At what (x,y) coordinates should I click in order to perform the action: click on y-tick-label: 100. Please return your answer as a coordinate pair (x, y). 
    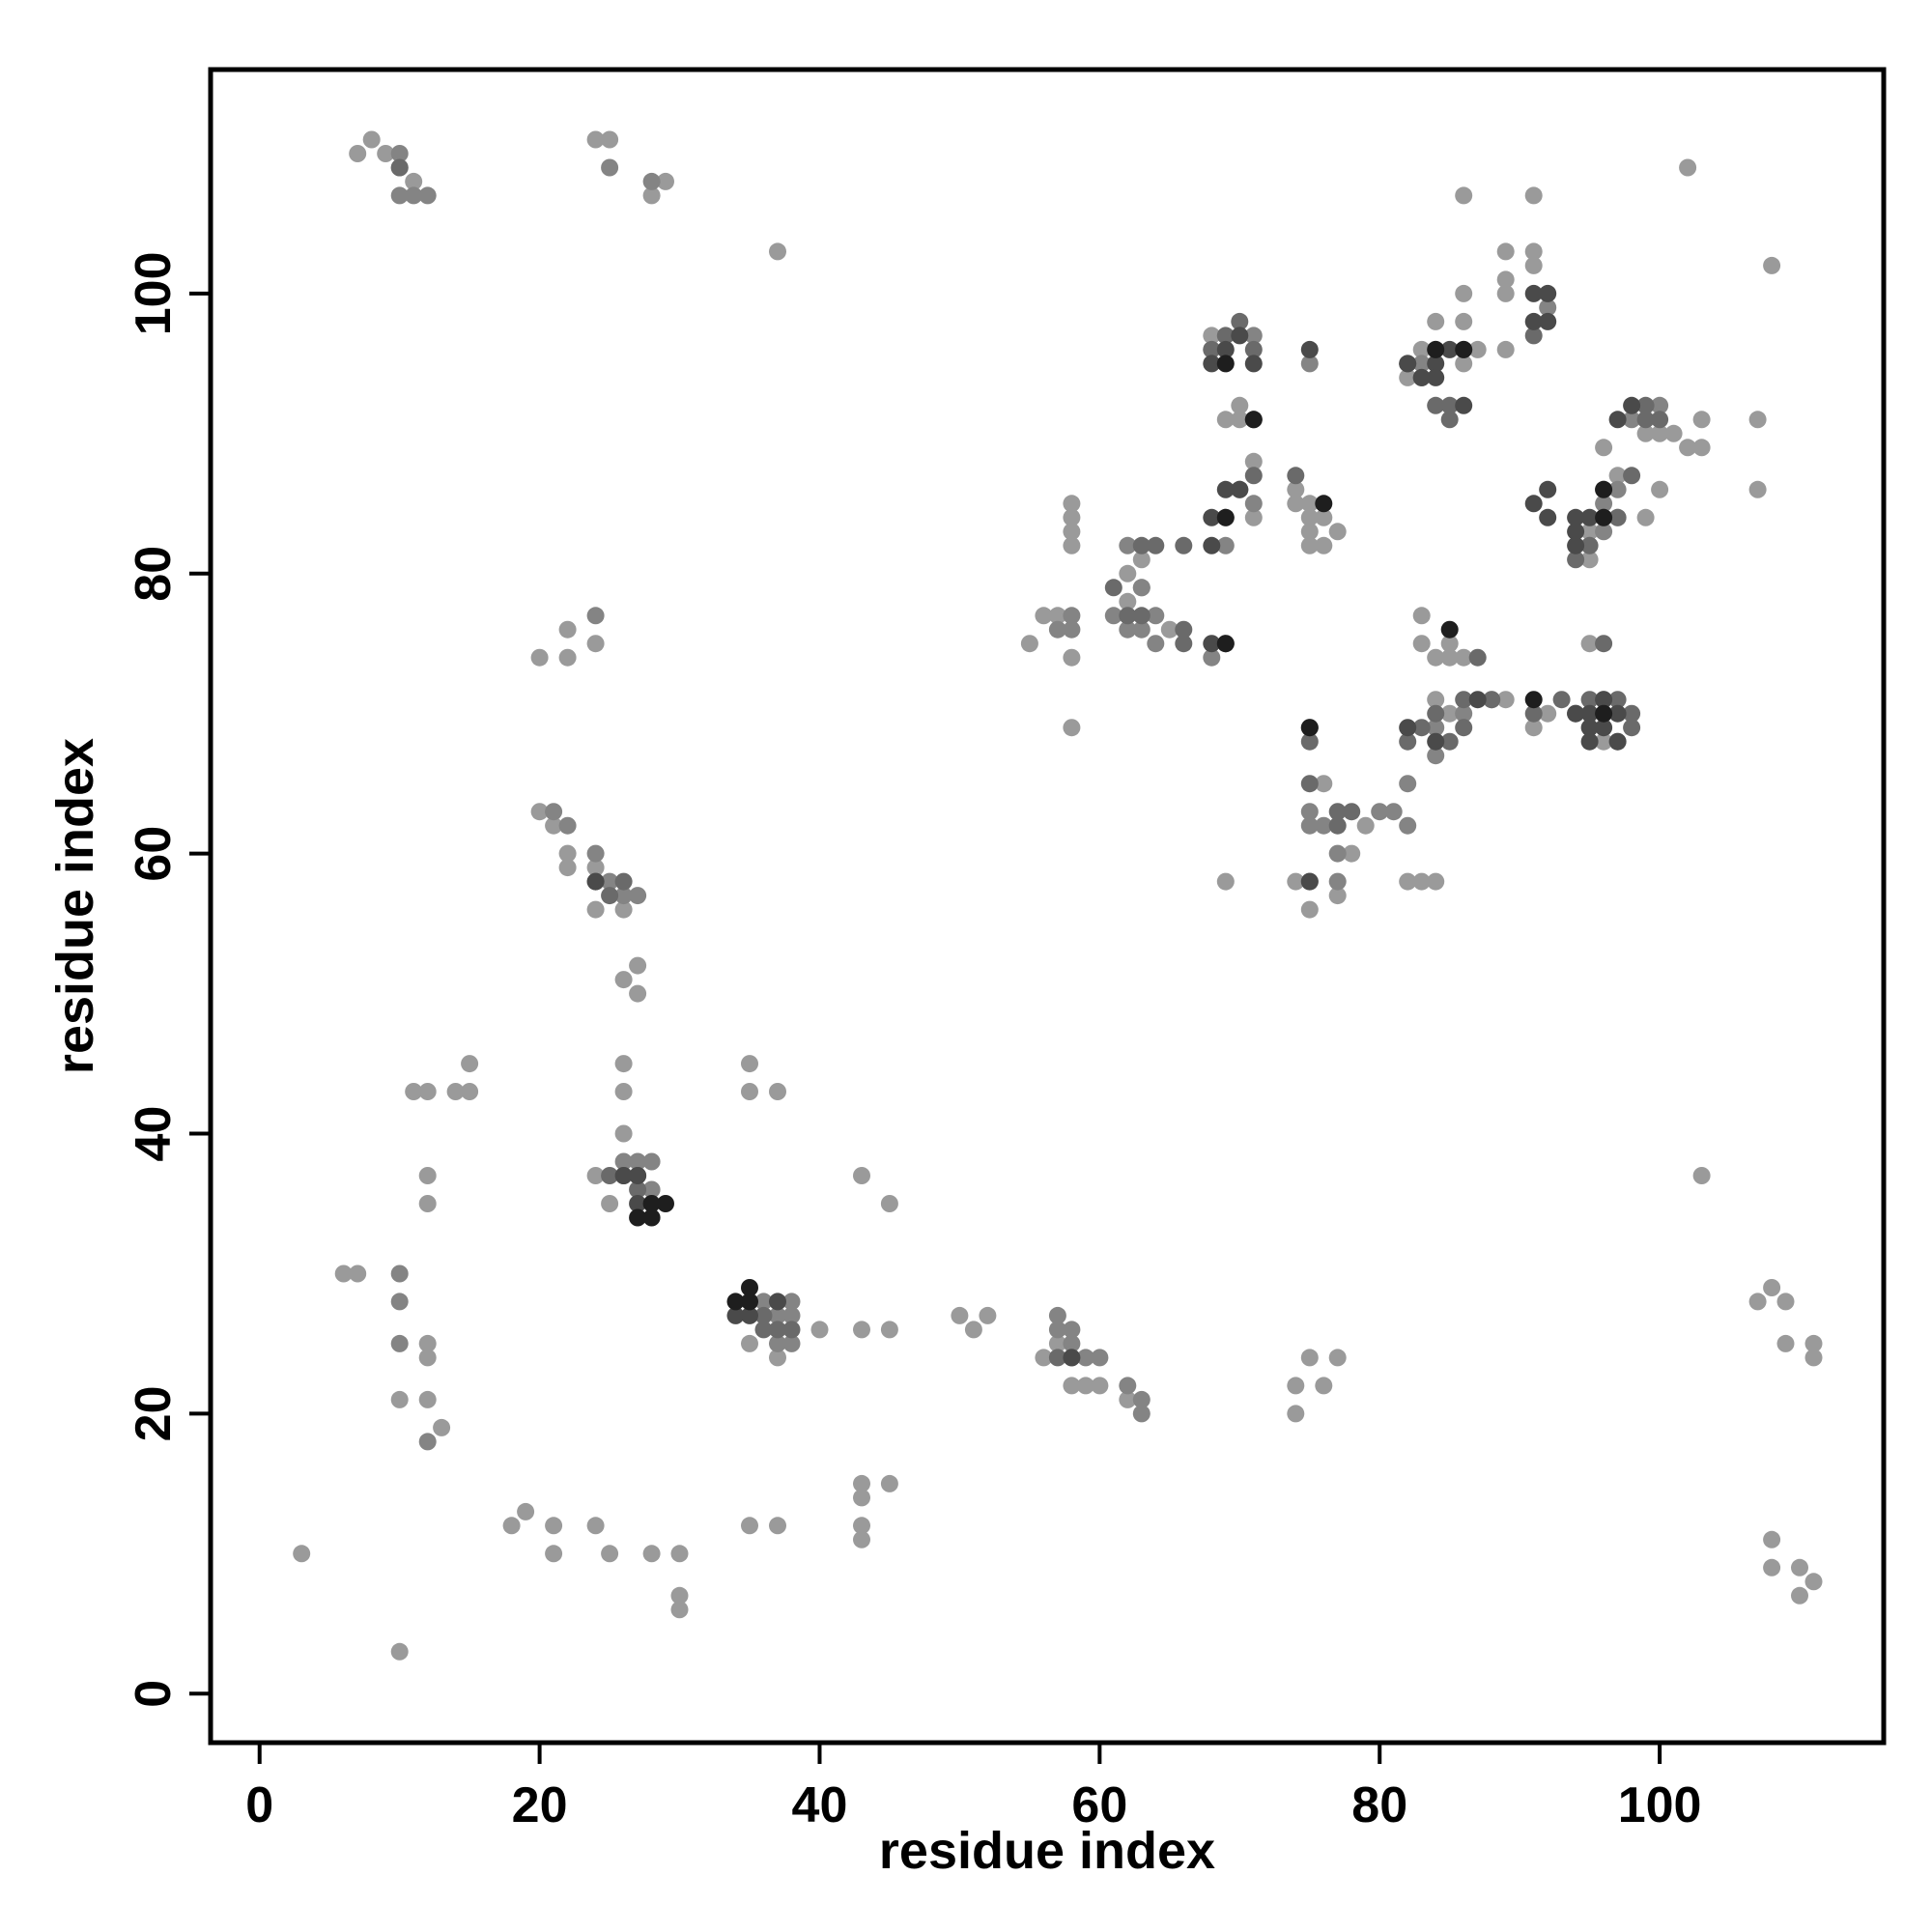
    Looking at the image, I should click on (154, 294).